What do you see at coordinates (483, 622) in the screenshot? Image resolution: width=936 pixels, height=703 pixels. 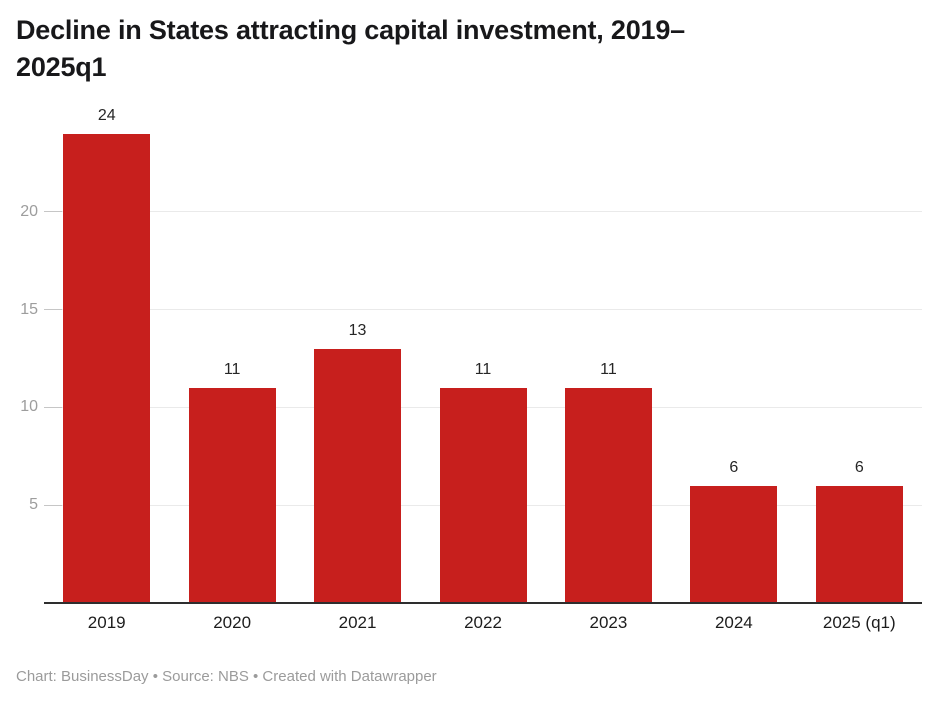 I see `x-axis-label: 2022` at bounding box center [483, 622].